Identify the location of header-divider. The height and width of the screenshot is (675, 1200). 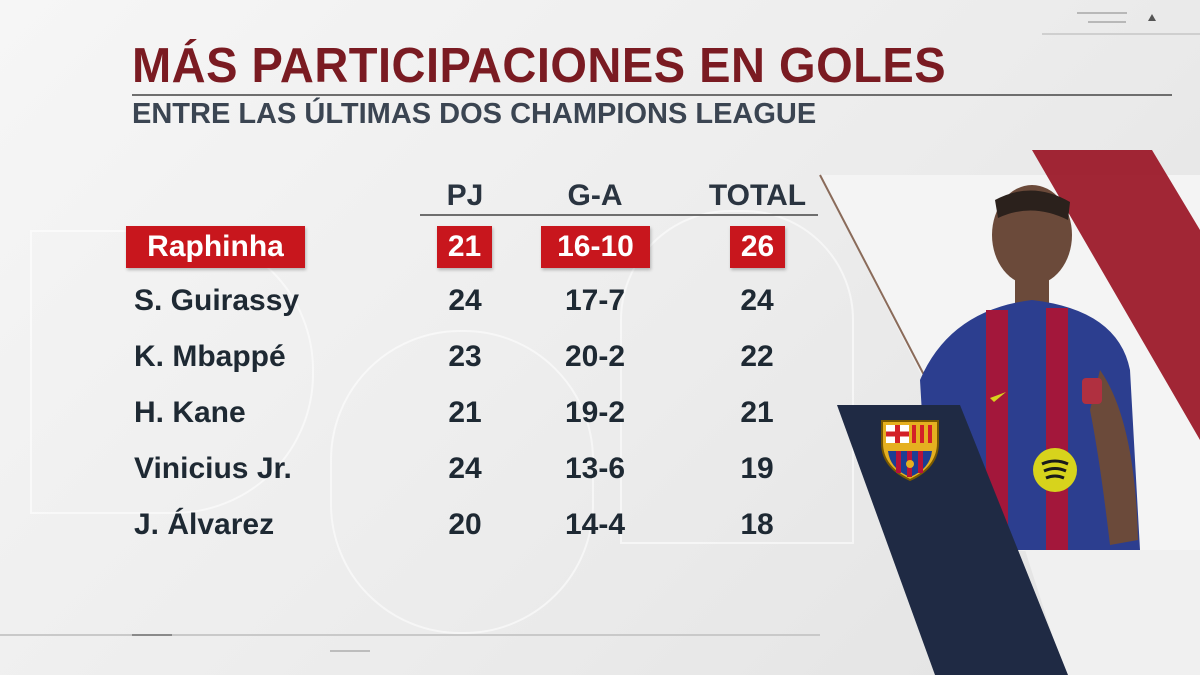
(619, 215).